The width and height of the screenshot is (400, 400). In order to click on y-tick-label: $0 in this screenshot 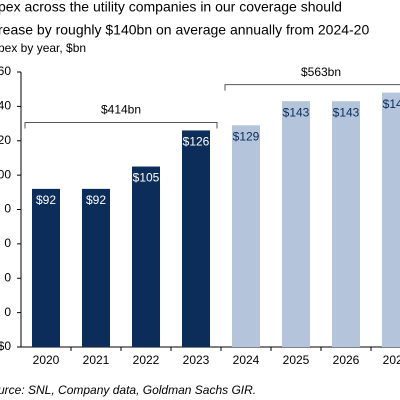, I will do `click(5, 346)`.